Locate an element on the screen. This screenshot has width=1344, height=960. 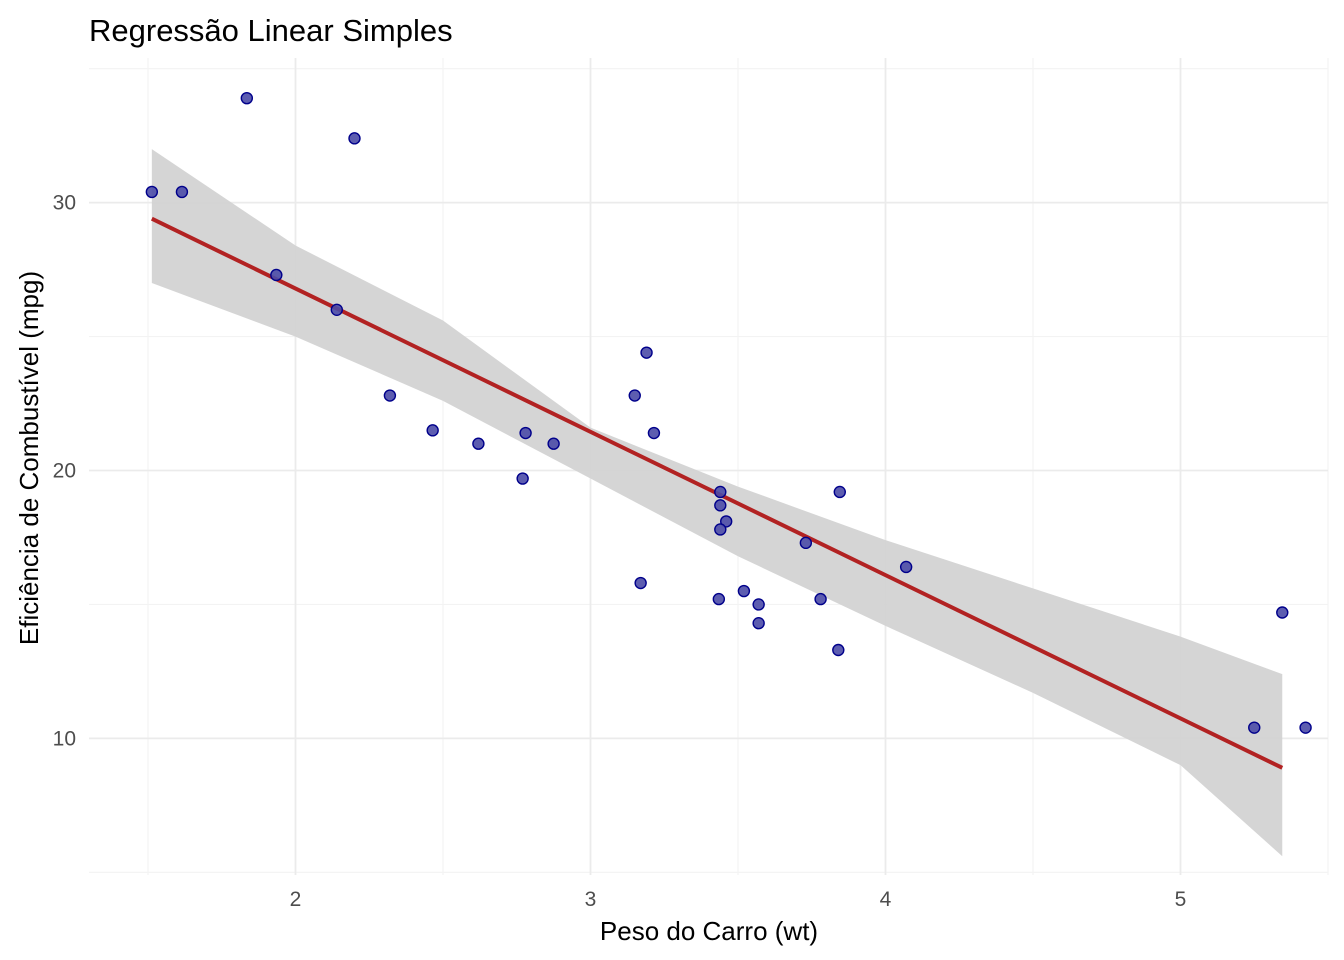
x-tick-label: 2 is located at coordinates (296, 899).